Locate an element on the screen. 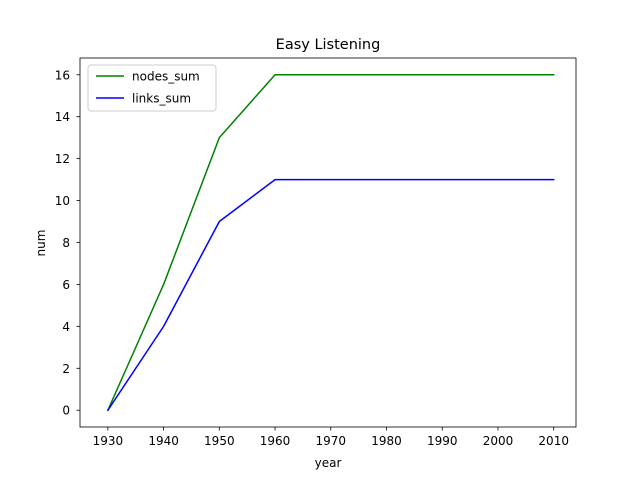 The width and height of the screenshot is (640, 480). y-tick-label: 8 is located at coordinates (66, 243).